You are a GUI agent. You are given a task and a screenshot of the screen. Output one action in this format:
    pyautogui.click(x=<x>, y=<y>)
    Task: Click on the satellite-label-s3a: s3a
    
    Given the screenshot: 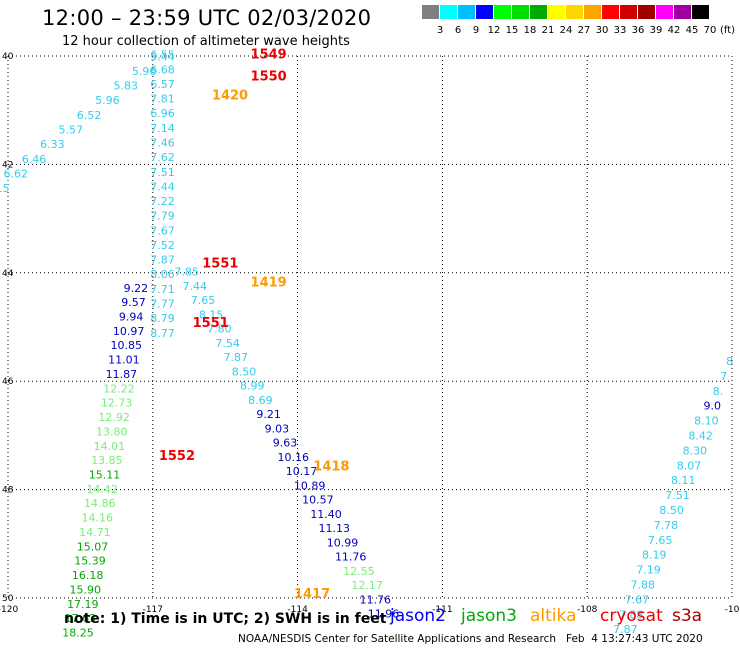 What is the action you would take?
    pyautogui.click(x=687, y=616)
    